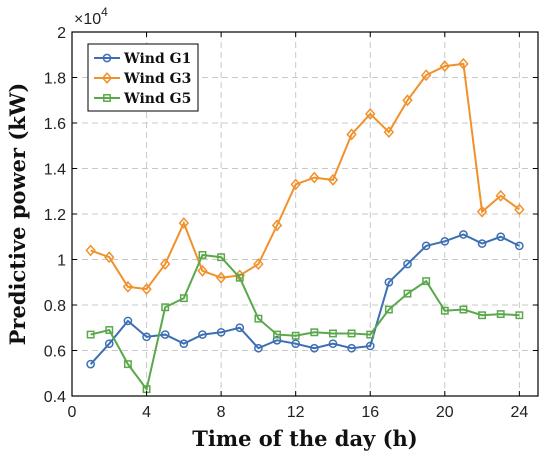 The width and height of the screenshot is (550, 459). What do you see at coordinates (296, 412) in the screenshot?
I see `x-tick-label: 12` at bounding box center [296, 412].